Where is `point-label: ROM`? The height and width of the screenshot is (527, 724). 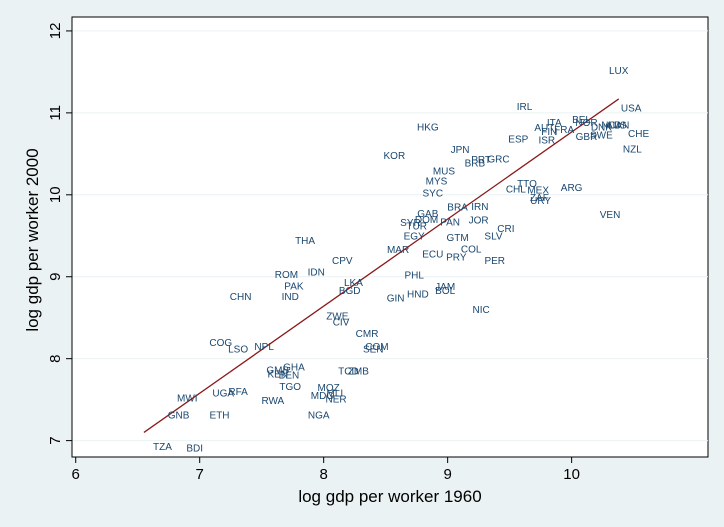
point-label: ROM is located at coordinates (286, 275).